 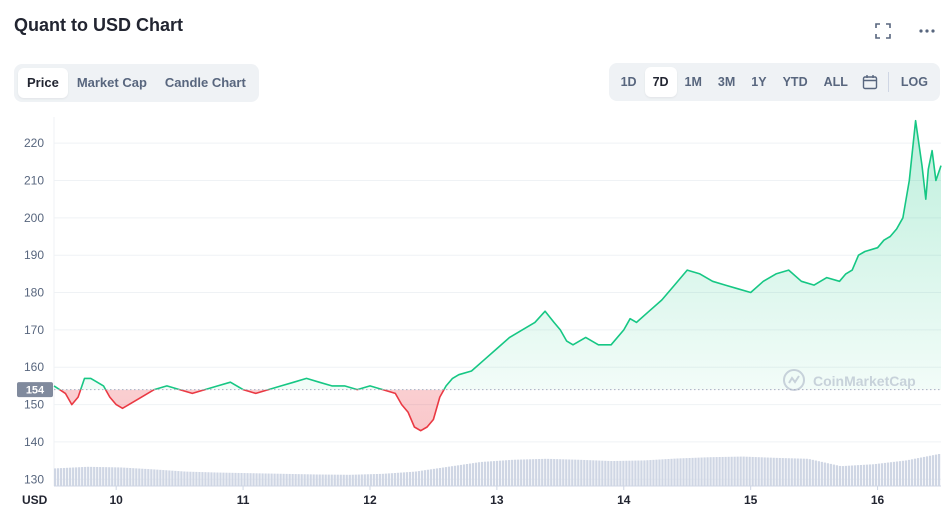 I want to click on y-tick-label: 180, so click(x=34, y=293).